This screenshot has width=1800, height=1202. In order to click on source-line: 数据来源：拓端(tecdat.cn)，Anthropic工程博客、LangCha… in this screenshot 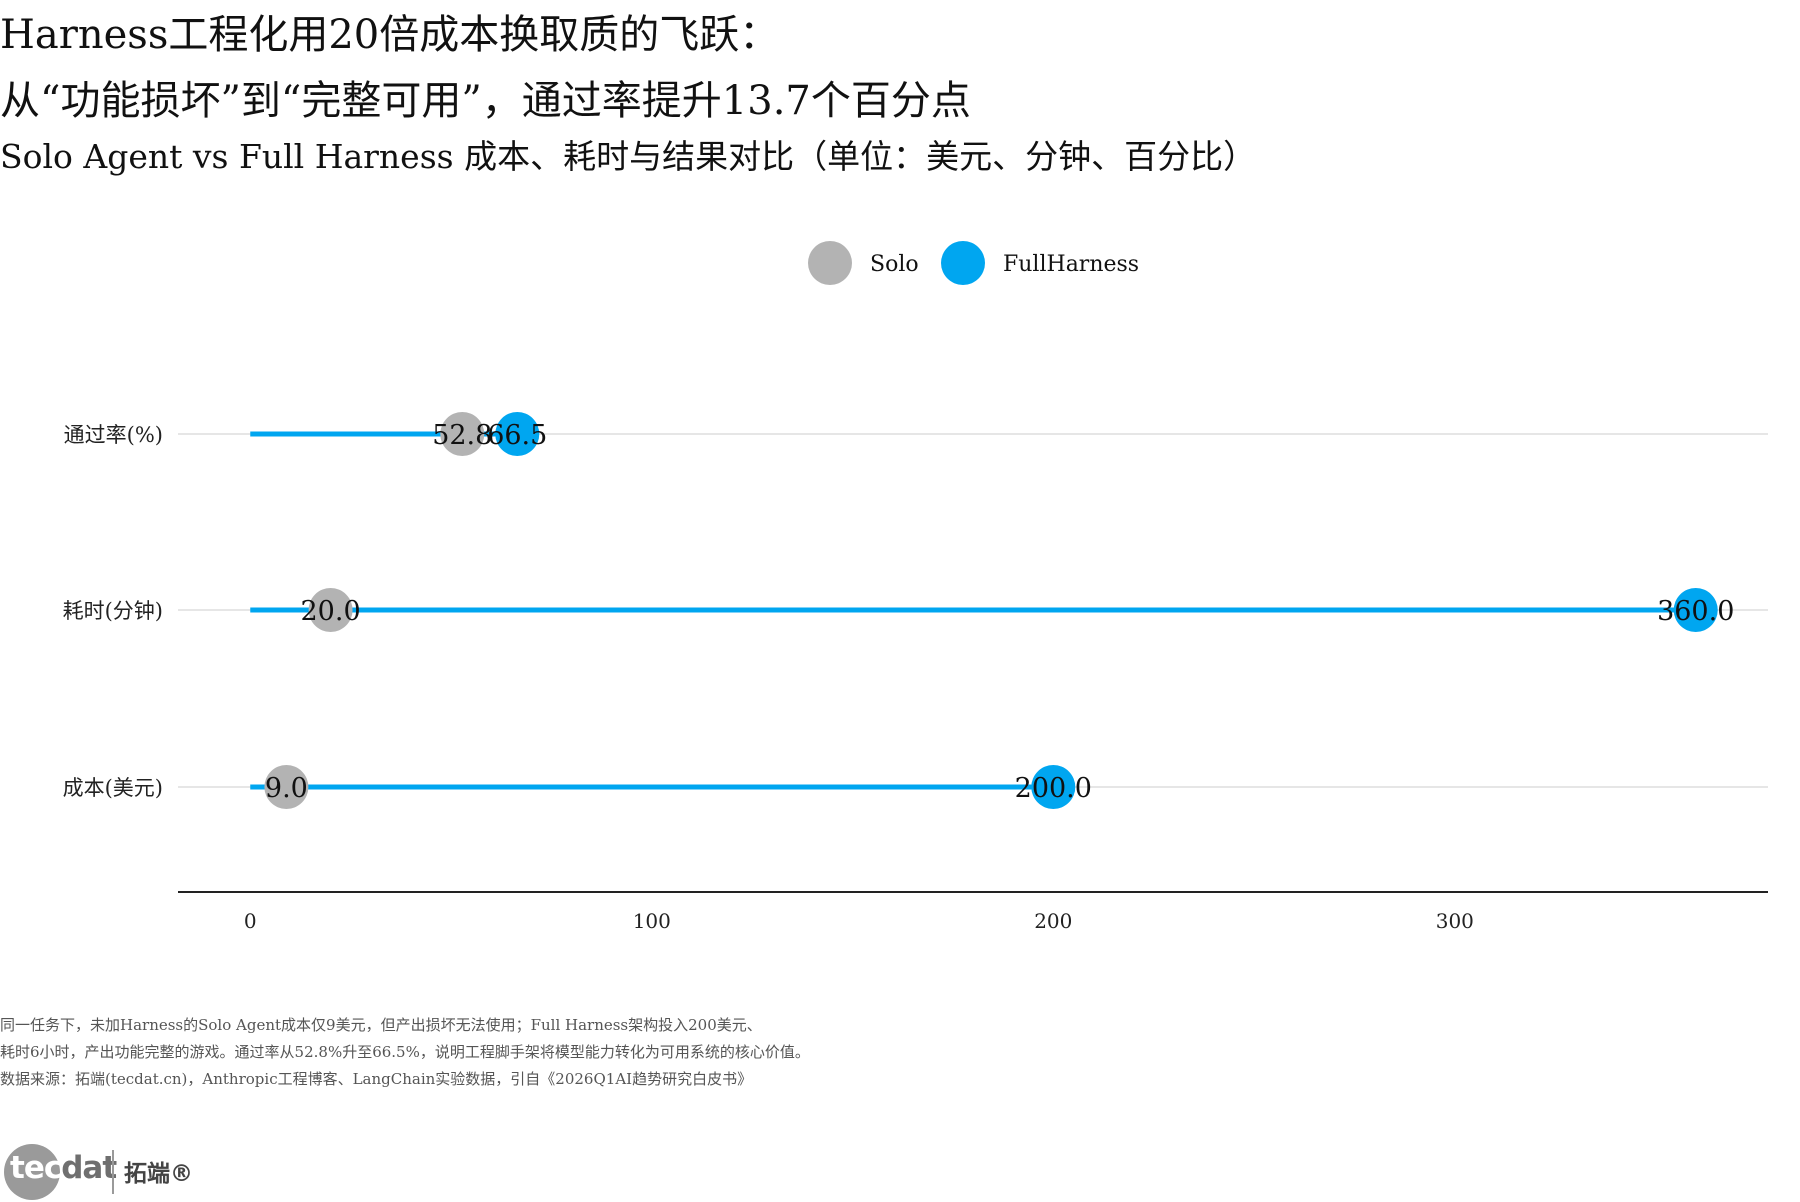, I will do `click(376, 1079)`.